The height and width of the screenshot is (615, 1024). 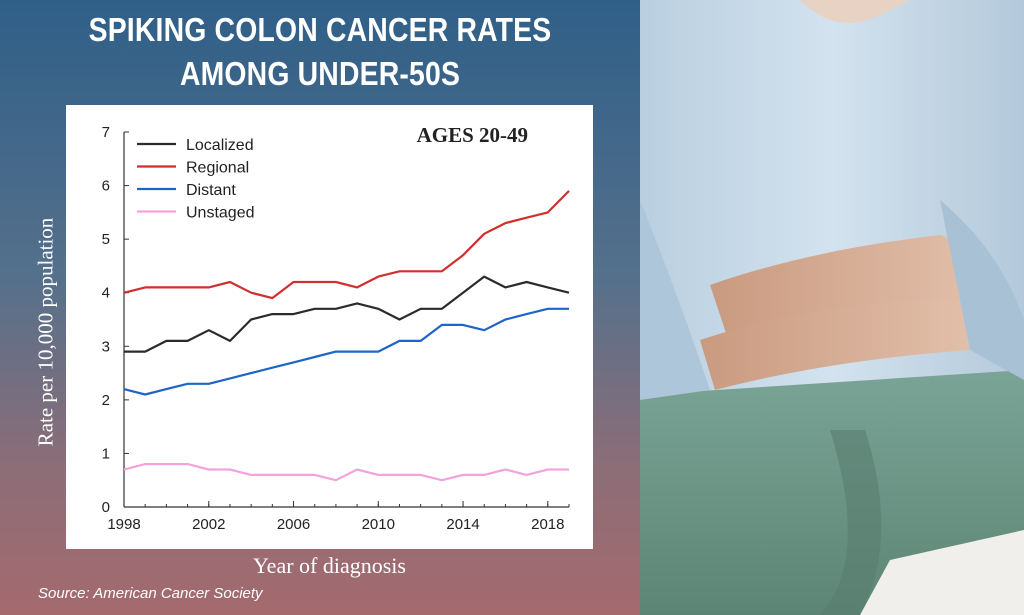 What do you see at coordinates (547, 524) in the screenshot?
I see `x-tick-label: 2018` at bounding box center [547, 524].